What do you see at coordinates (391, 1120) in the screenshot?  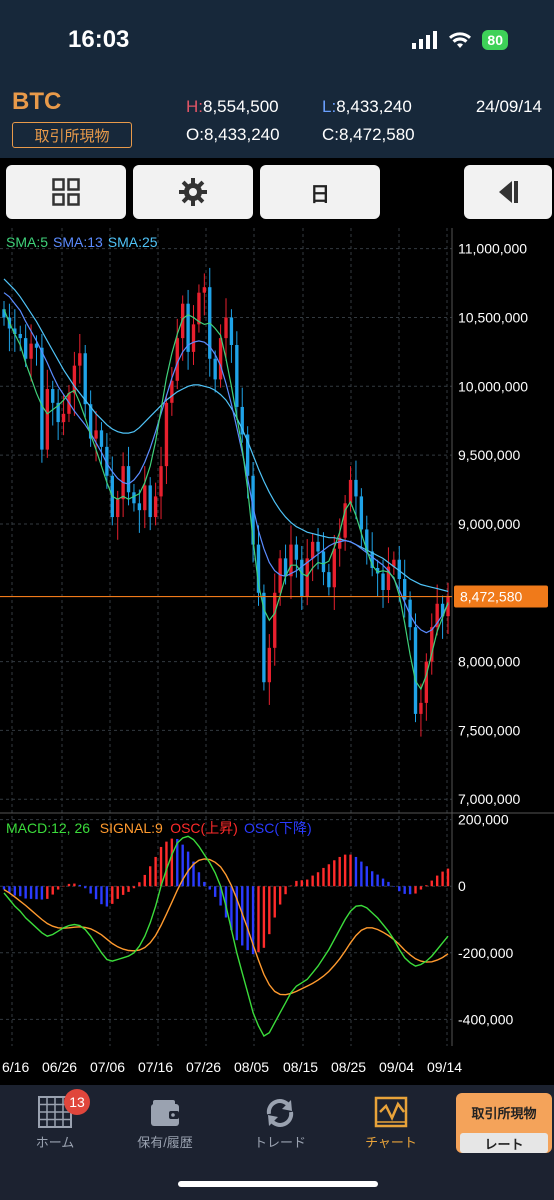 I see `tab-chart: チャート` at bounding box center [391, 1120].